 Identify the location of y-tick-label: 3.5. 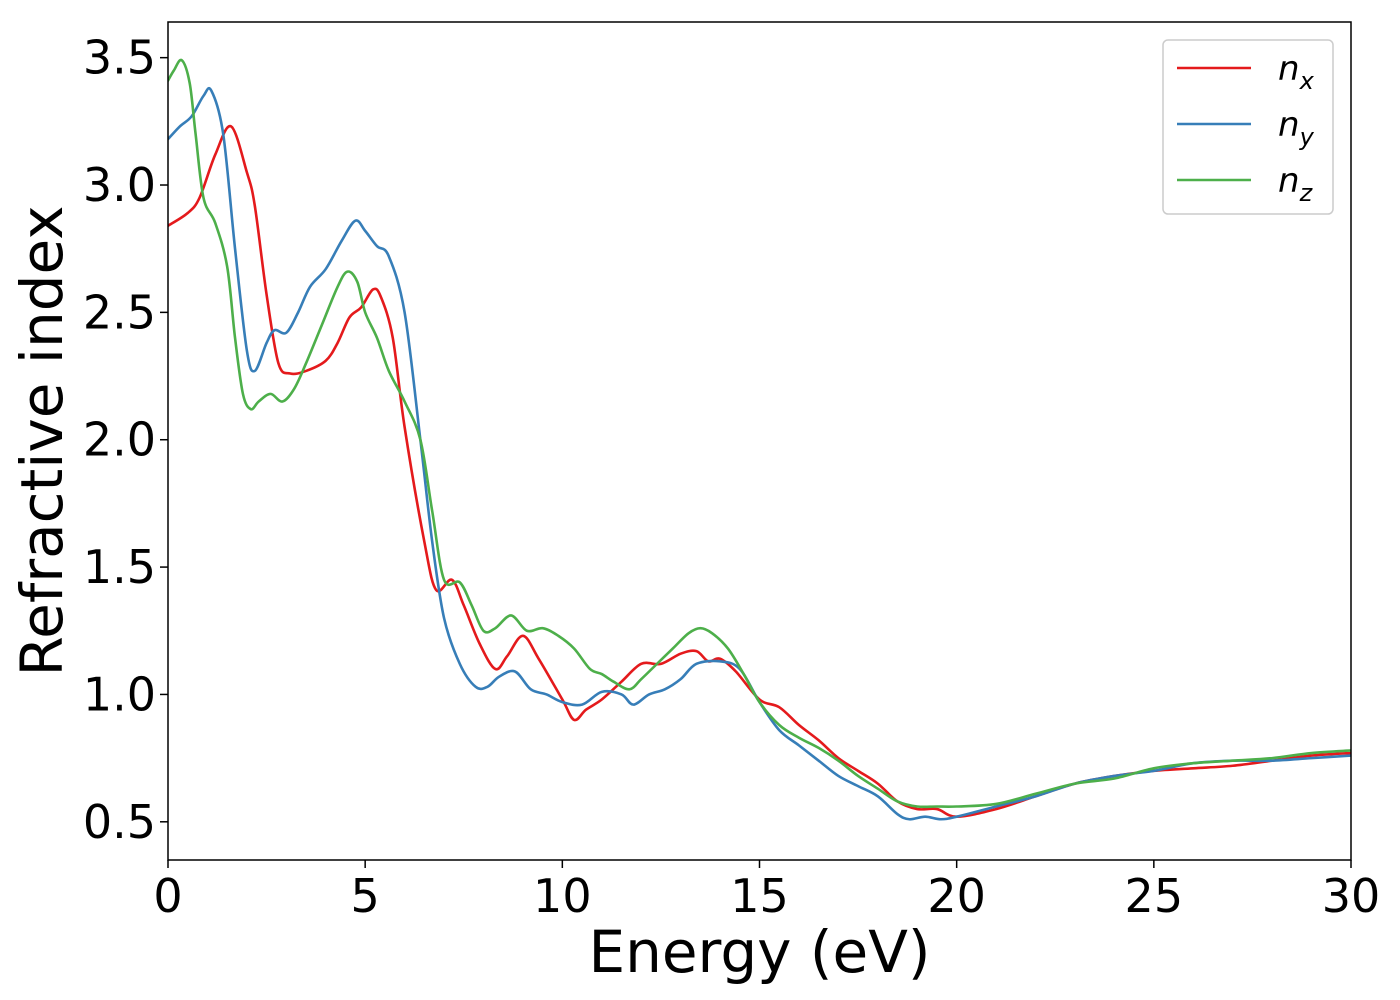
(119, 58).